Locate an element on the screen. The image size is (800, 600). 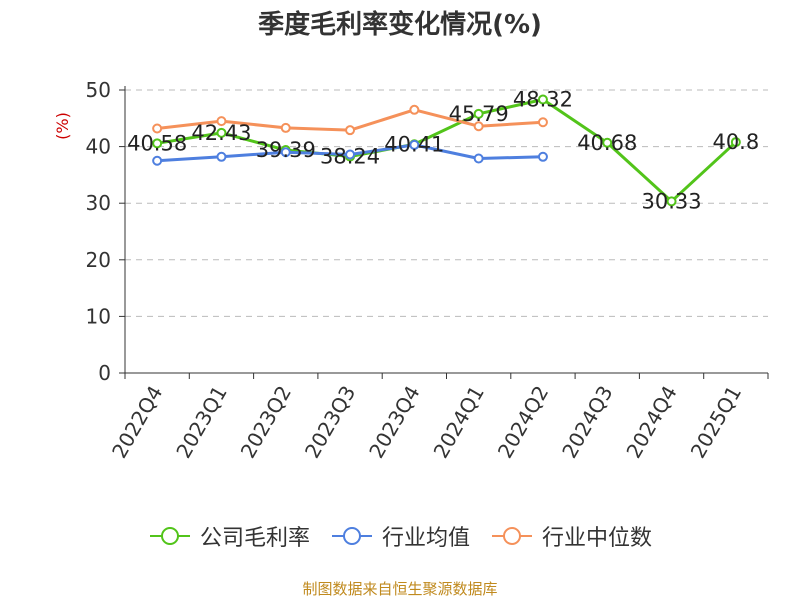
data-label: 40.68 is located at coordinates (607, 143).